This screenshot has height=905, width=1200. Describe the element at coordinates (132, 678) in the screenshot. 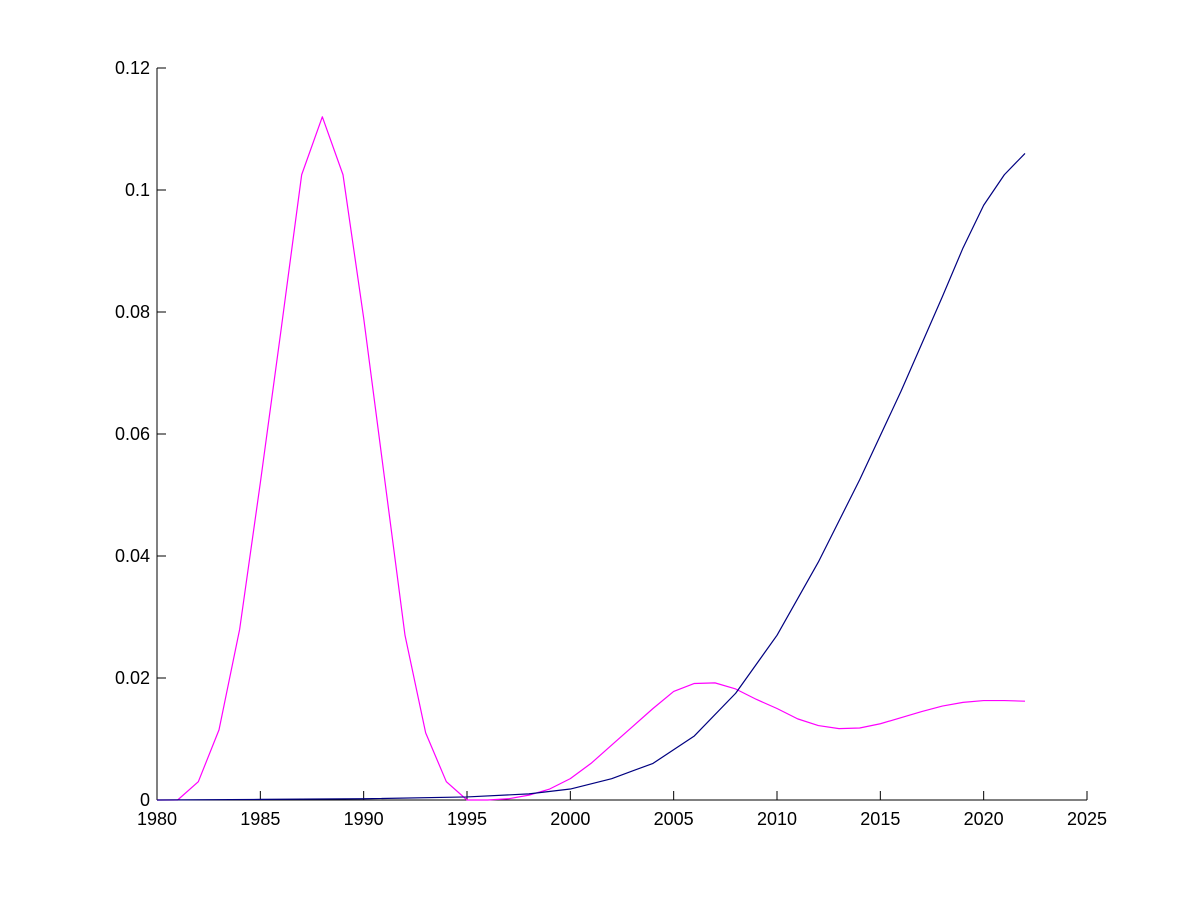

I see `y-tick-label: 0.02` at that location.